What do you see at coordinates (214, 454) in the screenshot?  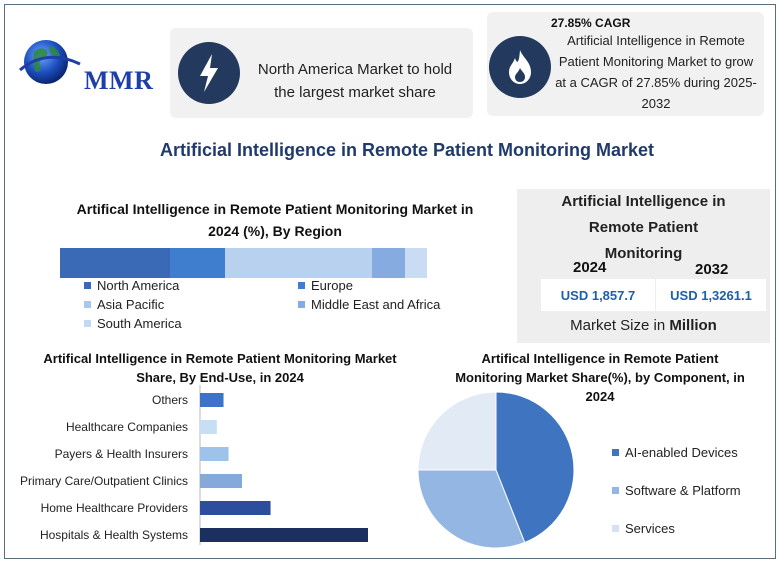 I see `enduse-bar-payers-health-insurers` at bounding box center [214, 454].